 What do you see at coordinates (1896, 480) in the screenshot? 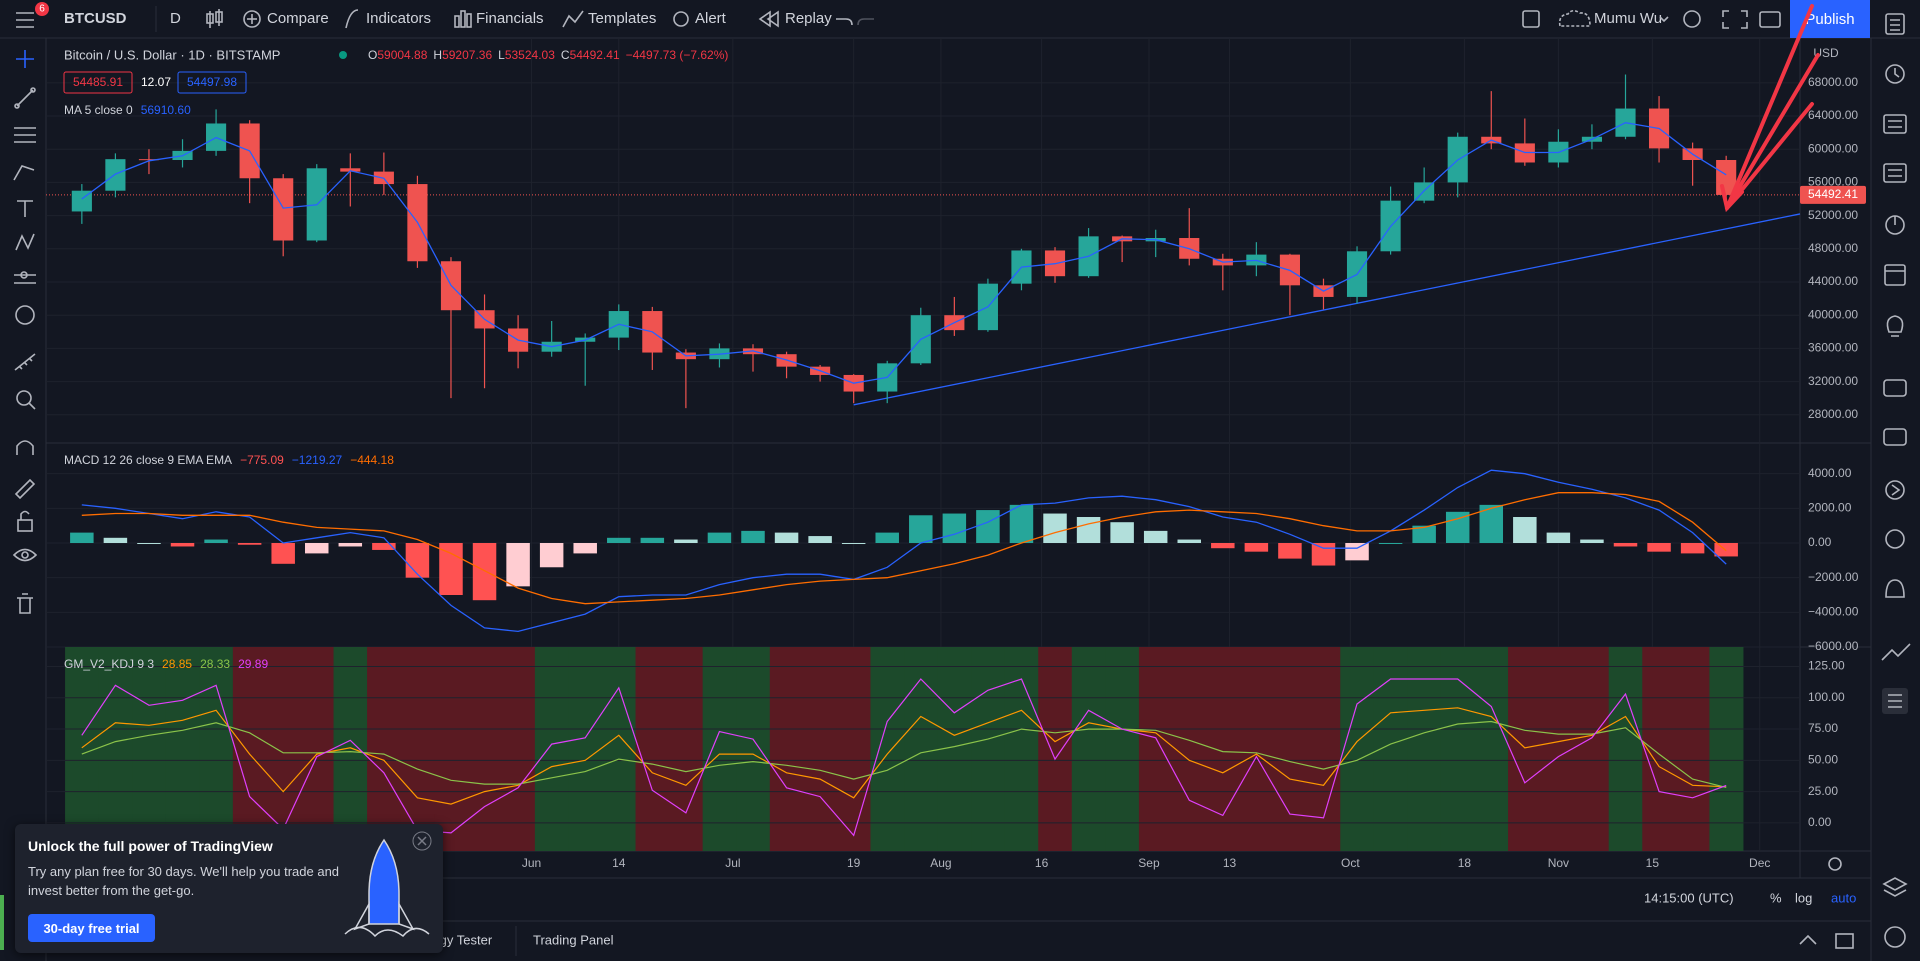
I see `right-sidebar` at bounding box center [1896, 480].